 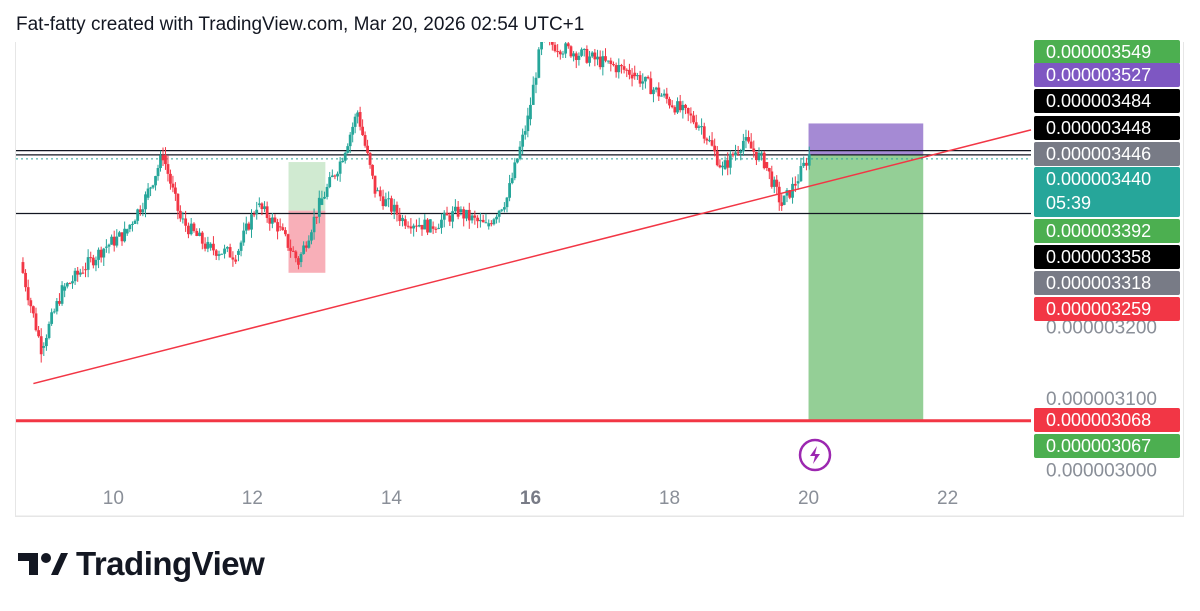 I want to click on long-position-stop-zone, so click(x=866, y=287).